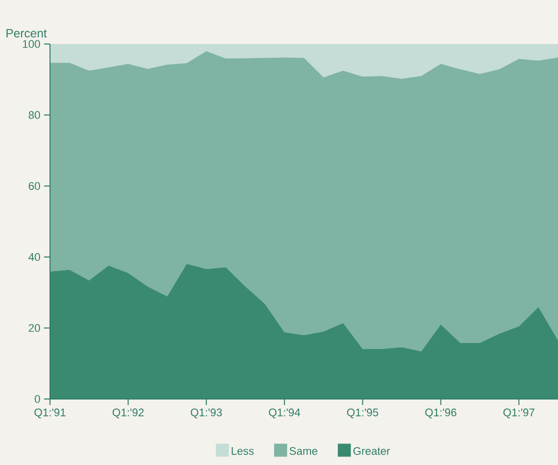 The image size is (558, 465). I want to click on y-tick-label: 40, so click(34, 257).